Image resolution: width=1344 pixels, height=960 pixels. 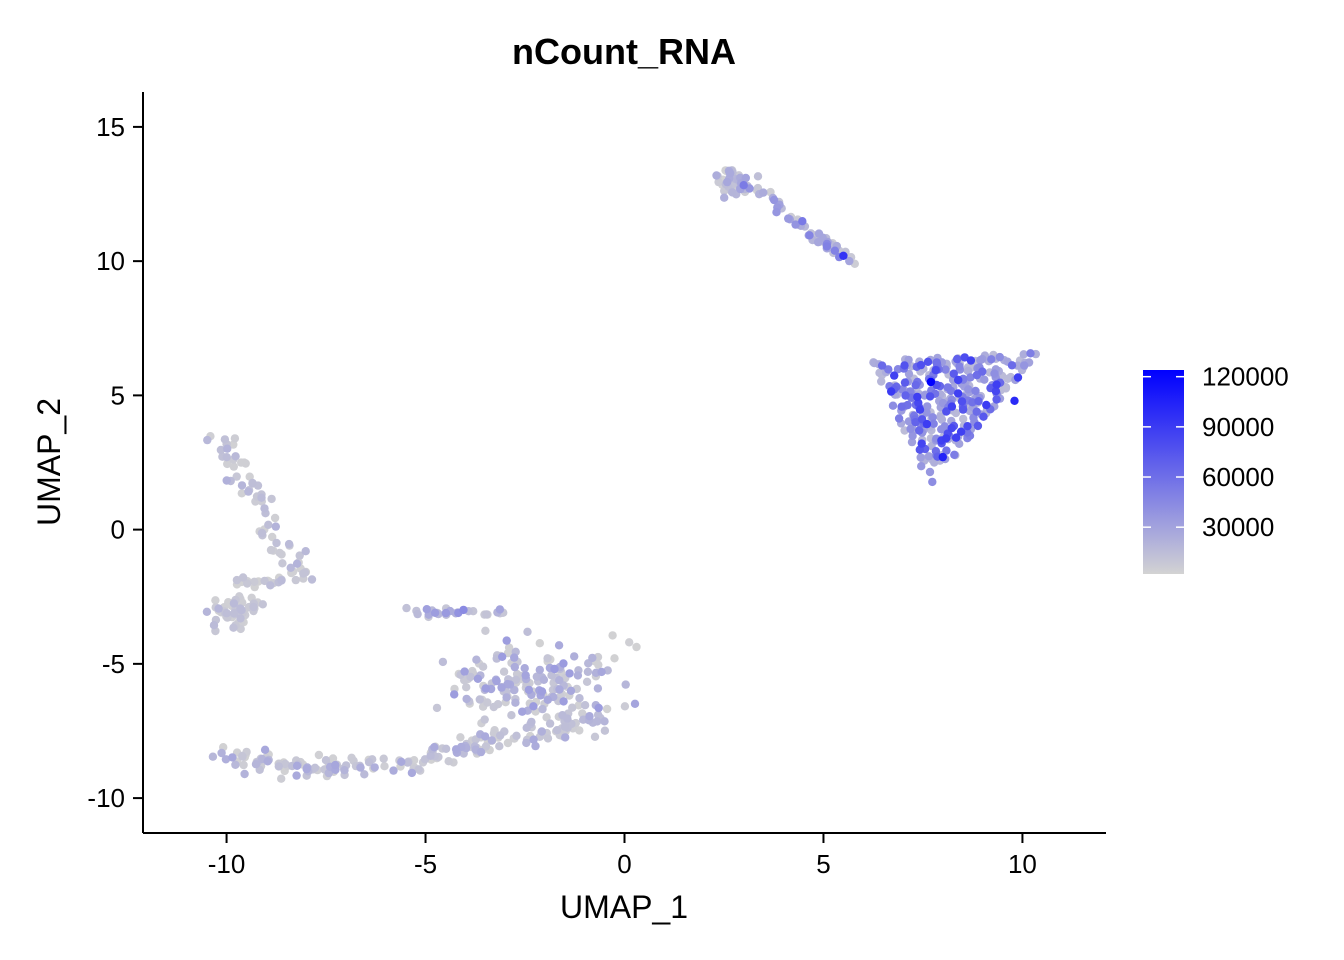 What do you see at coordinates (624, 864) in the screenshot?
I see `x-tick-label: 0` at bounding box center [624, 864].